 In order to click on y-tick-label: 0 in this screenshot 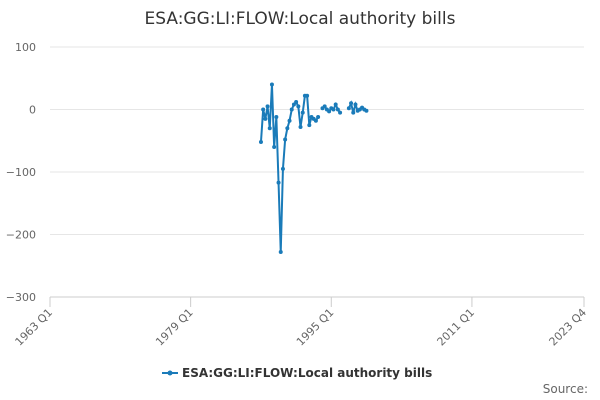, I will do `click(32, 110)`.